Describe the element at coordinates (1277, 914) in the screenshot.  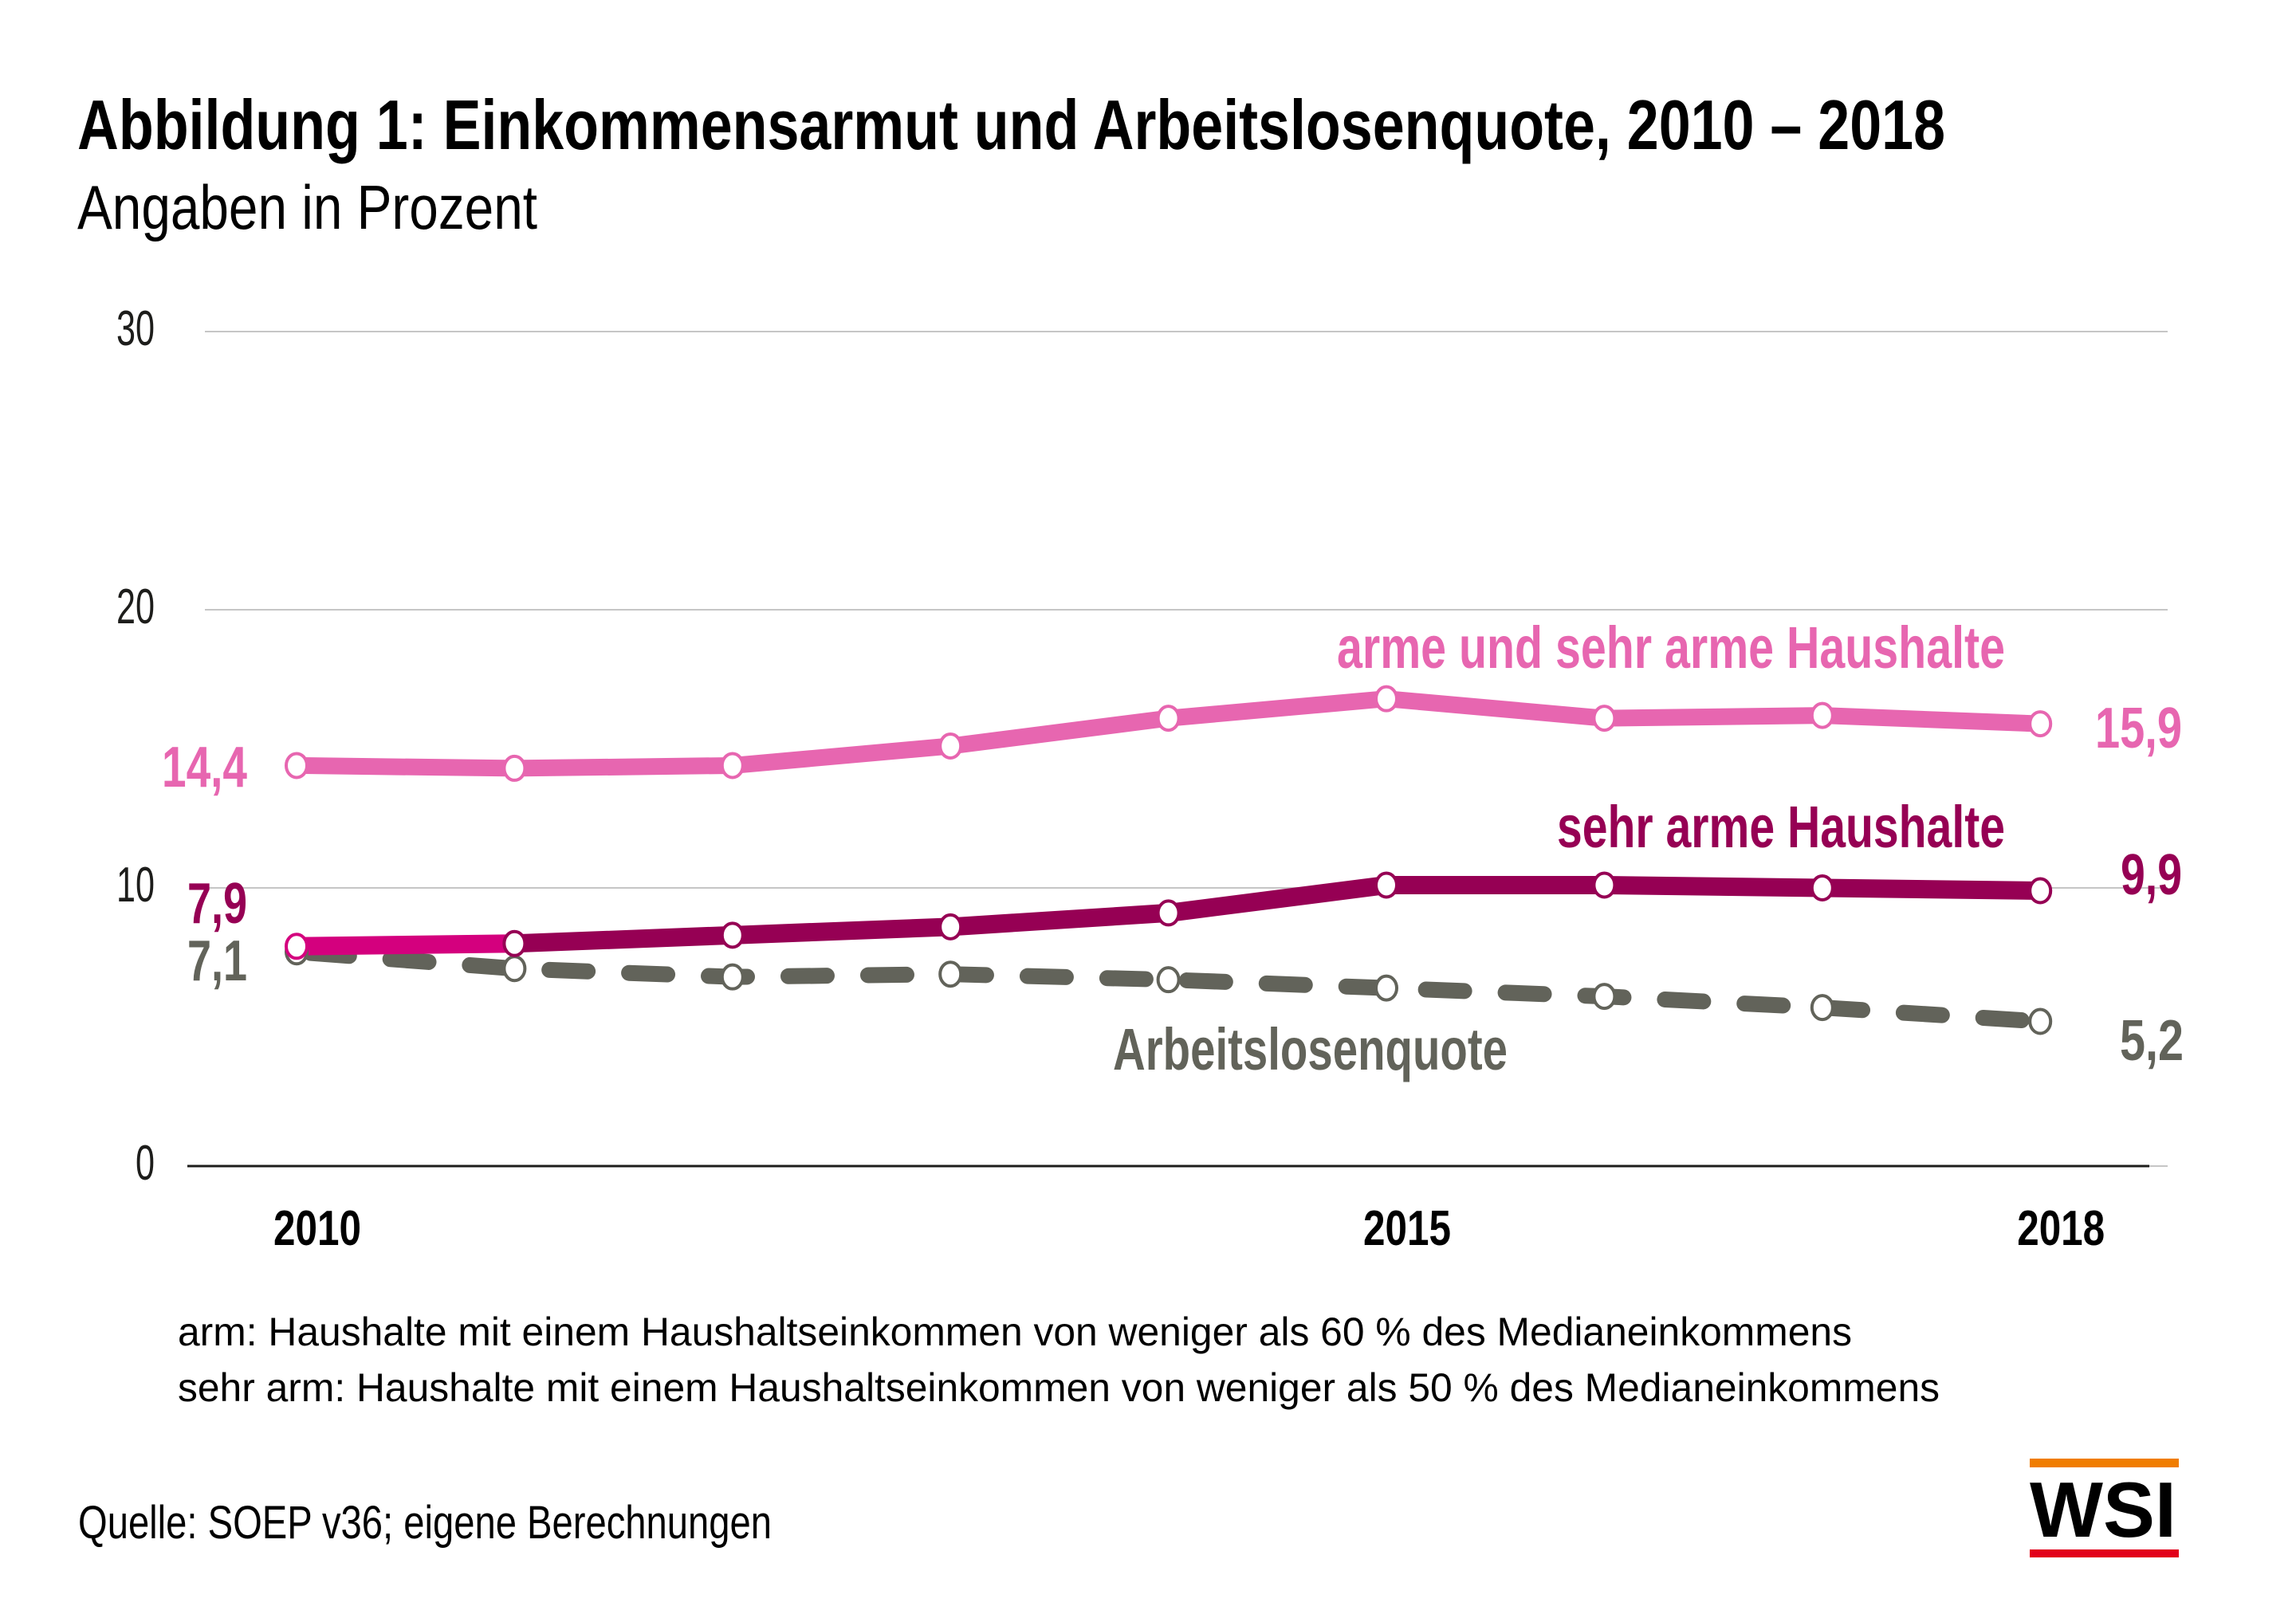
I see `series-line-sehr-arme-haushalte` at that location.